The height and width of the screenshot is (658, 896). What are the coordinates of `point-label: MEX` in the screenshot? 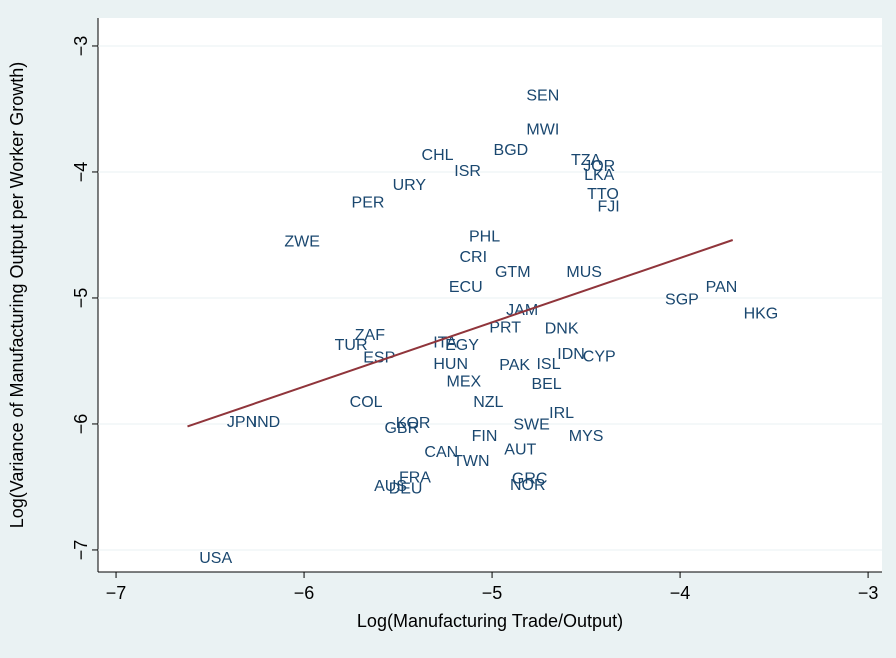 It's located at (464, 382).